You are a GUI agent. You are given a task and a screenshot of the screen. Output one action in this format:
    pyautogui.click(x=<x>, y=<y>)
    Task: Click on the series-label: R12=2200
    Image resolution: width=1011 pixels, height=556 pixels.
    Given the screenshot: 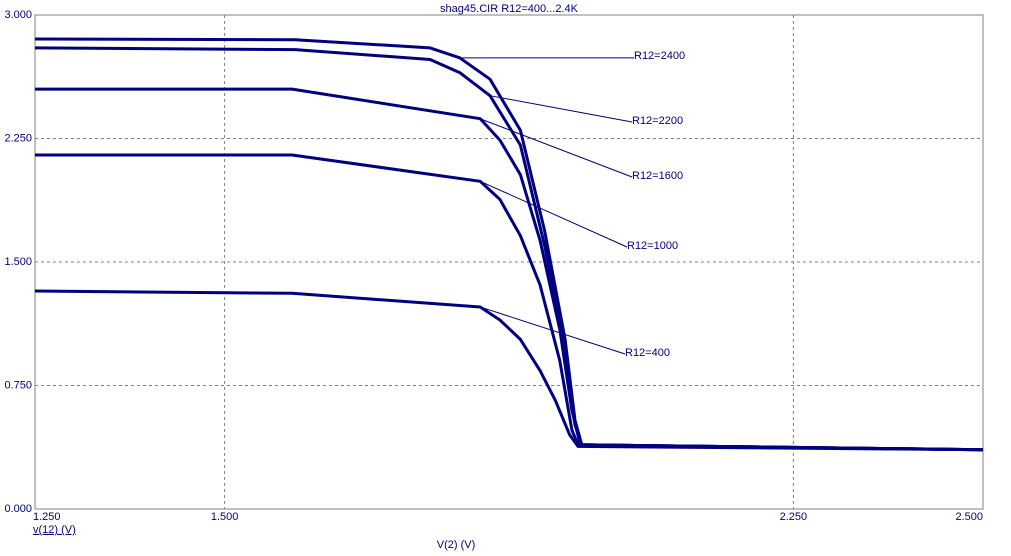 What is the action you would take?
    pyautogui.click(x=657, y=121)
    